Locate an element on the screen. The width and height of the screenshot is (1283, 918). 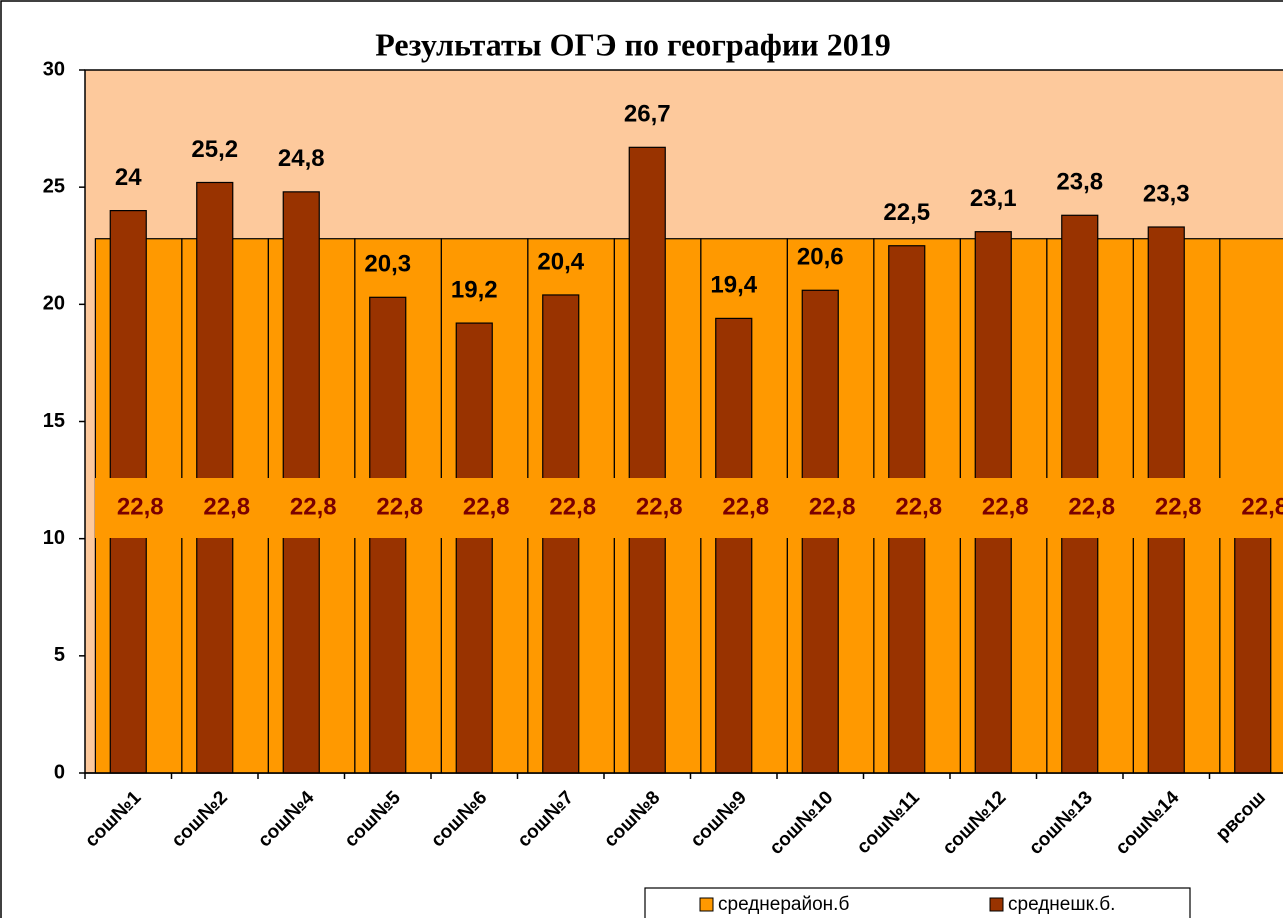
value-label: 19,4 is located at coordinates (733, 285).